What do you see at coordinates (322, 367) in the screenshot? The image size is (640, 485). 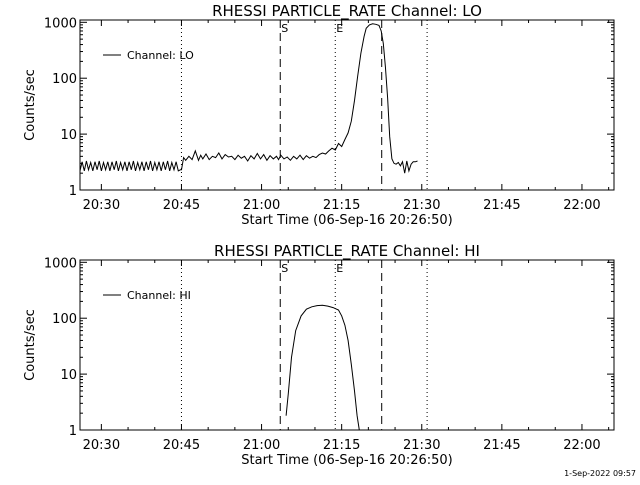 I see `series-line` at bounding box center [322, 367].